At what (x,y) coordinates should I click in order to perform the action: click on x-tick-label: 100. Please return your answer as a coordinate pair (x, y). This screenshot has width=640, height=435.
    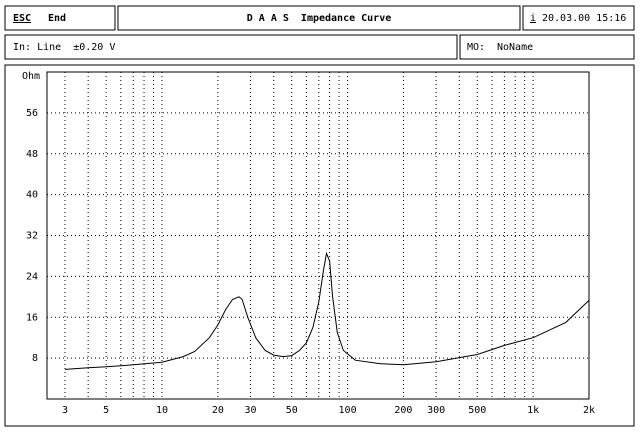
    Looking at the image, I should click on (348, 410).